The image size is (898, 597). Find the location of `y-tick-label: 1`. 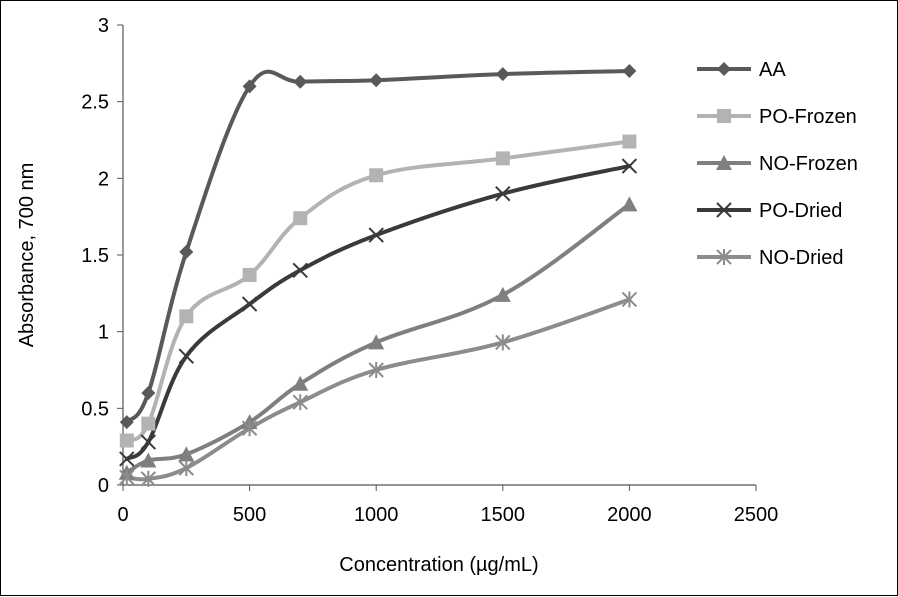

y-tick-label: 1 is located at coordinates (103, 333).